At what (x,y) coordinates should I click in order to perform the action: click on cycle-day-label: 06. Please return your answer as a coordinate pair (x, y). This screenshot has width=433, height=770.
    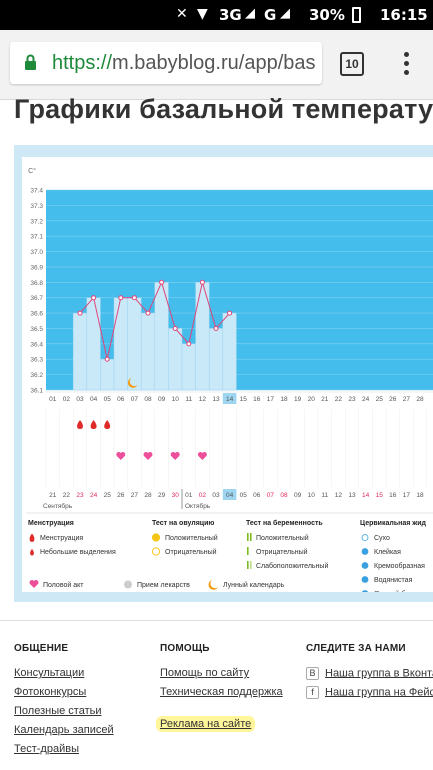
    Looking at the image, I should click on (121, 399).